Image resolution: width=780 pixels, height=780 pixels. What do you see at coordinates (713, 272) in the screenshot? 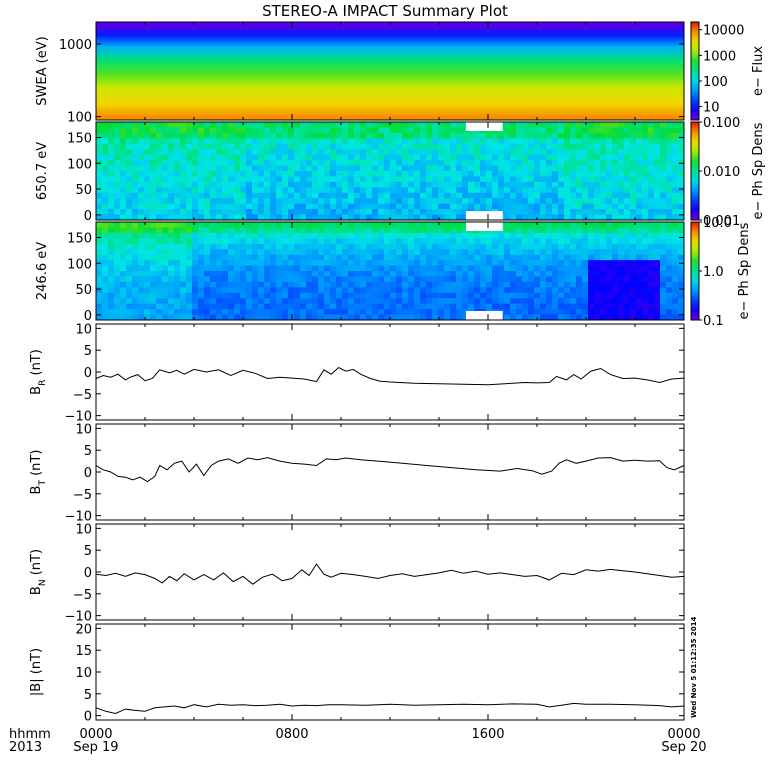
I see `colorbar-tick-label: 1.0` at bounding box center [713, 272].